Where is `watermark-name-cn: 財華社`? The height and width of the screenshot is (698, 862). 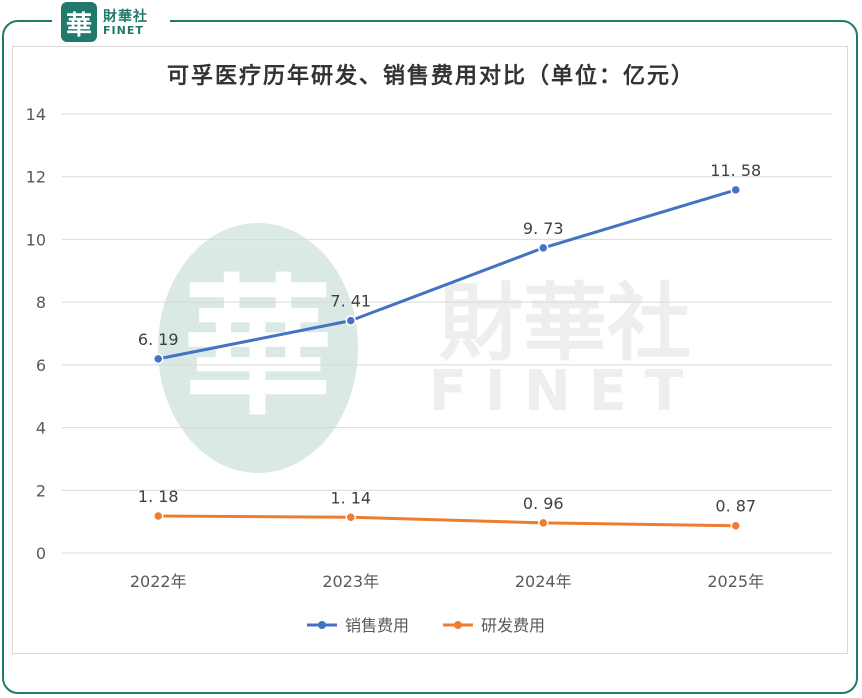
watermark-name-cn: 財華社 is located at coordinates (565, 323).